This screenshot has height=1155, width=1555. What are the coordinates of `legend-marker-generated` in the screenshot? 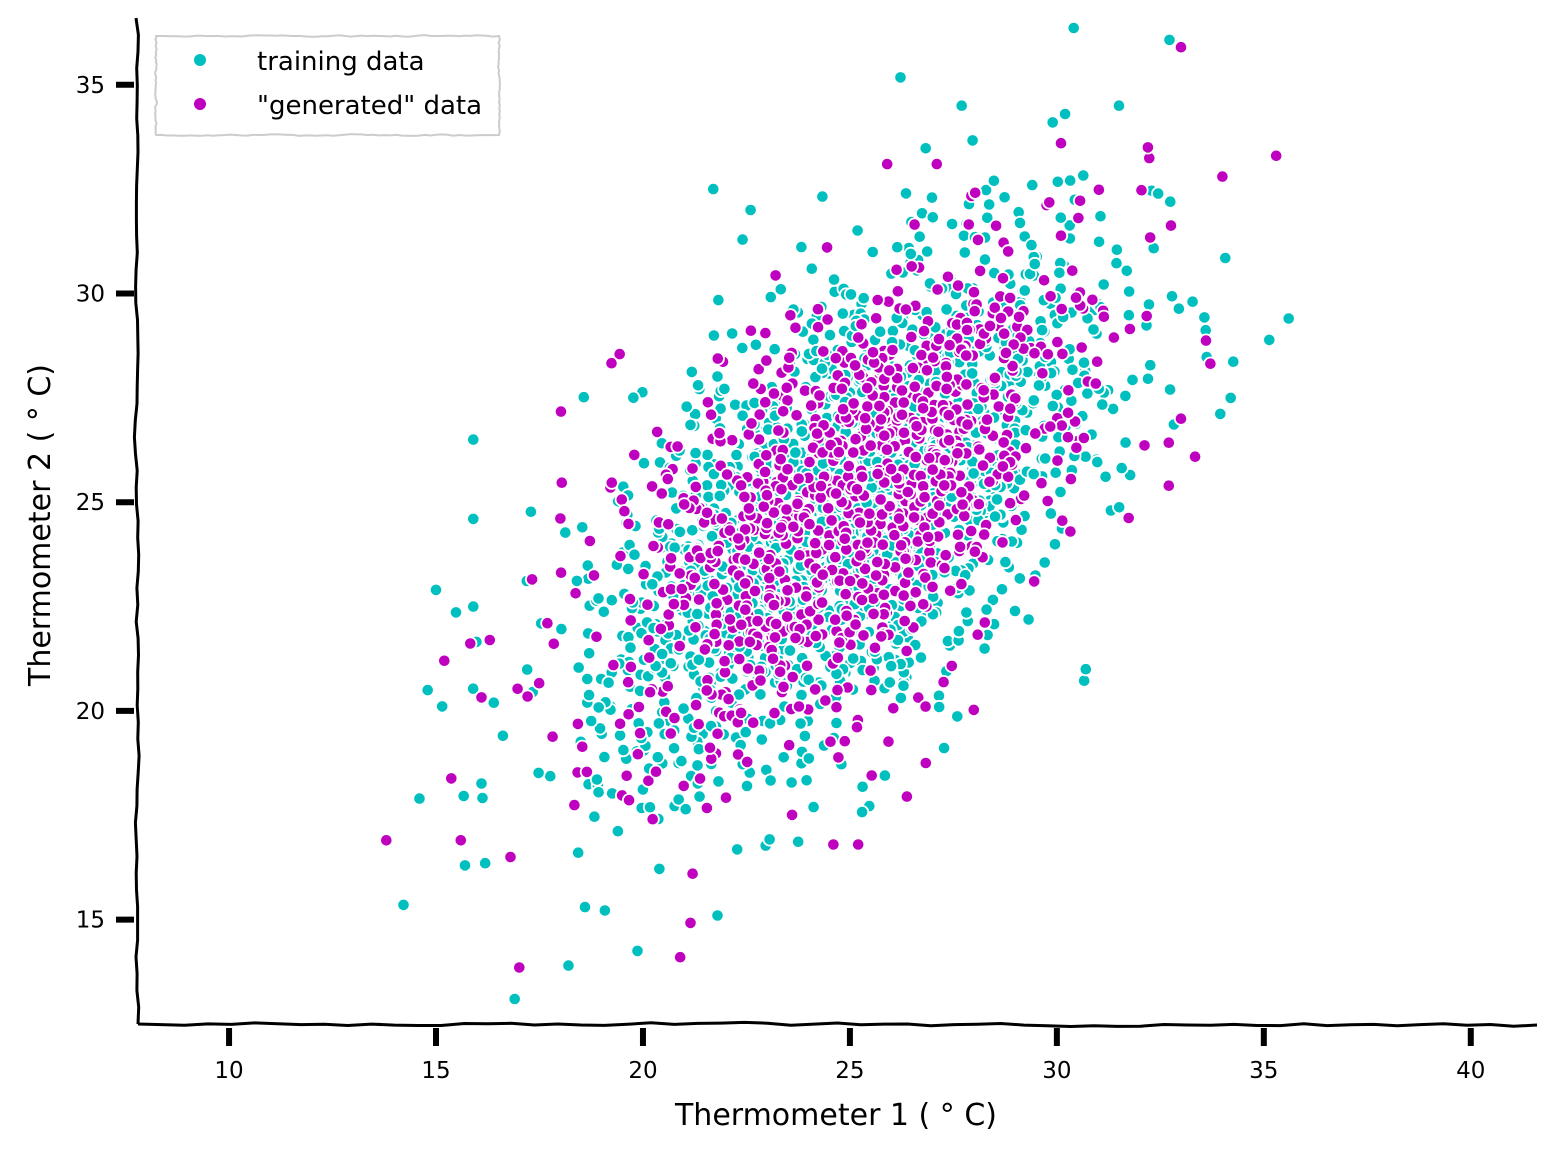 It's located at (200, 104).